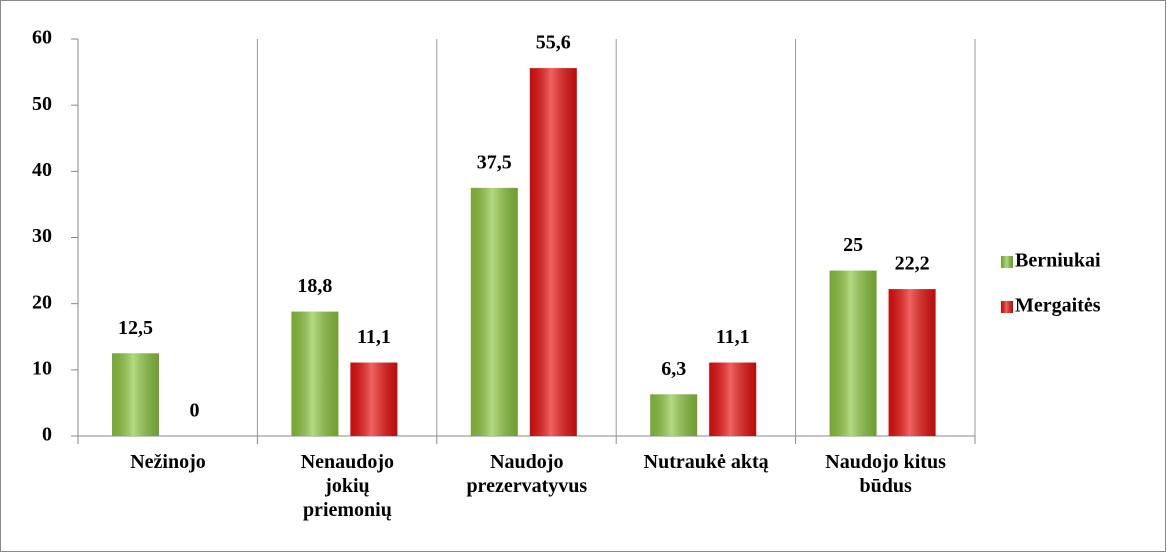 This screenshot has width=1167, height=553. What do you see at coordinates (912, 264) in the screenshot?
I see `data-label: 22,2` at bounding box center [912, 264].